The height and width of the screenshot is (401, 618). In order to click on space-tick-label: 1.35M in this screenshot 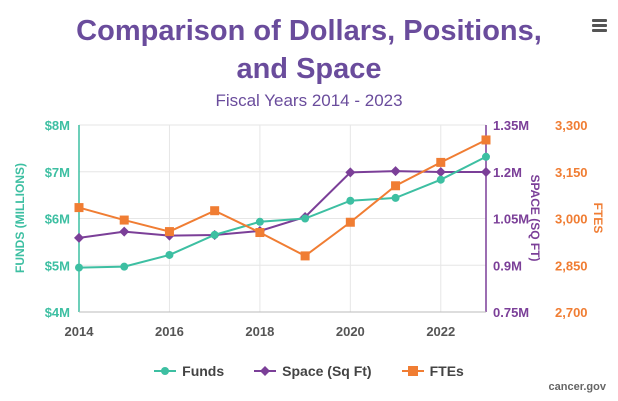, I will do `click(511, 125)`.